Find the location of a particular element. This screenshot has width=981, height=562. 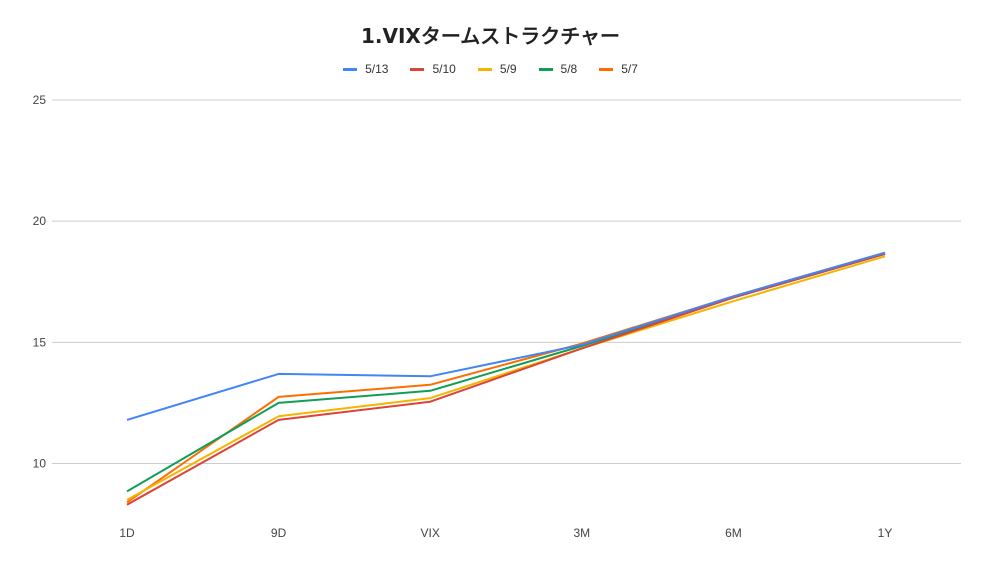

y-tick-label: 15 is located at coordinates (40, 342).